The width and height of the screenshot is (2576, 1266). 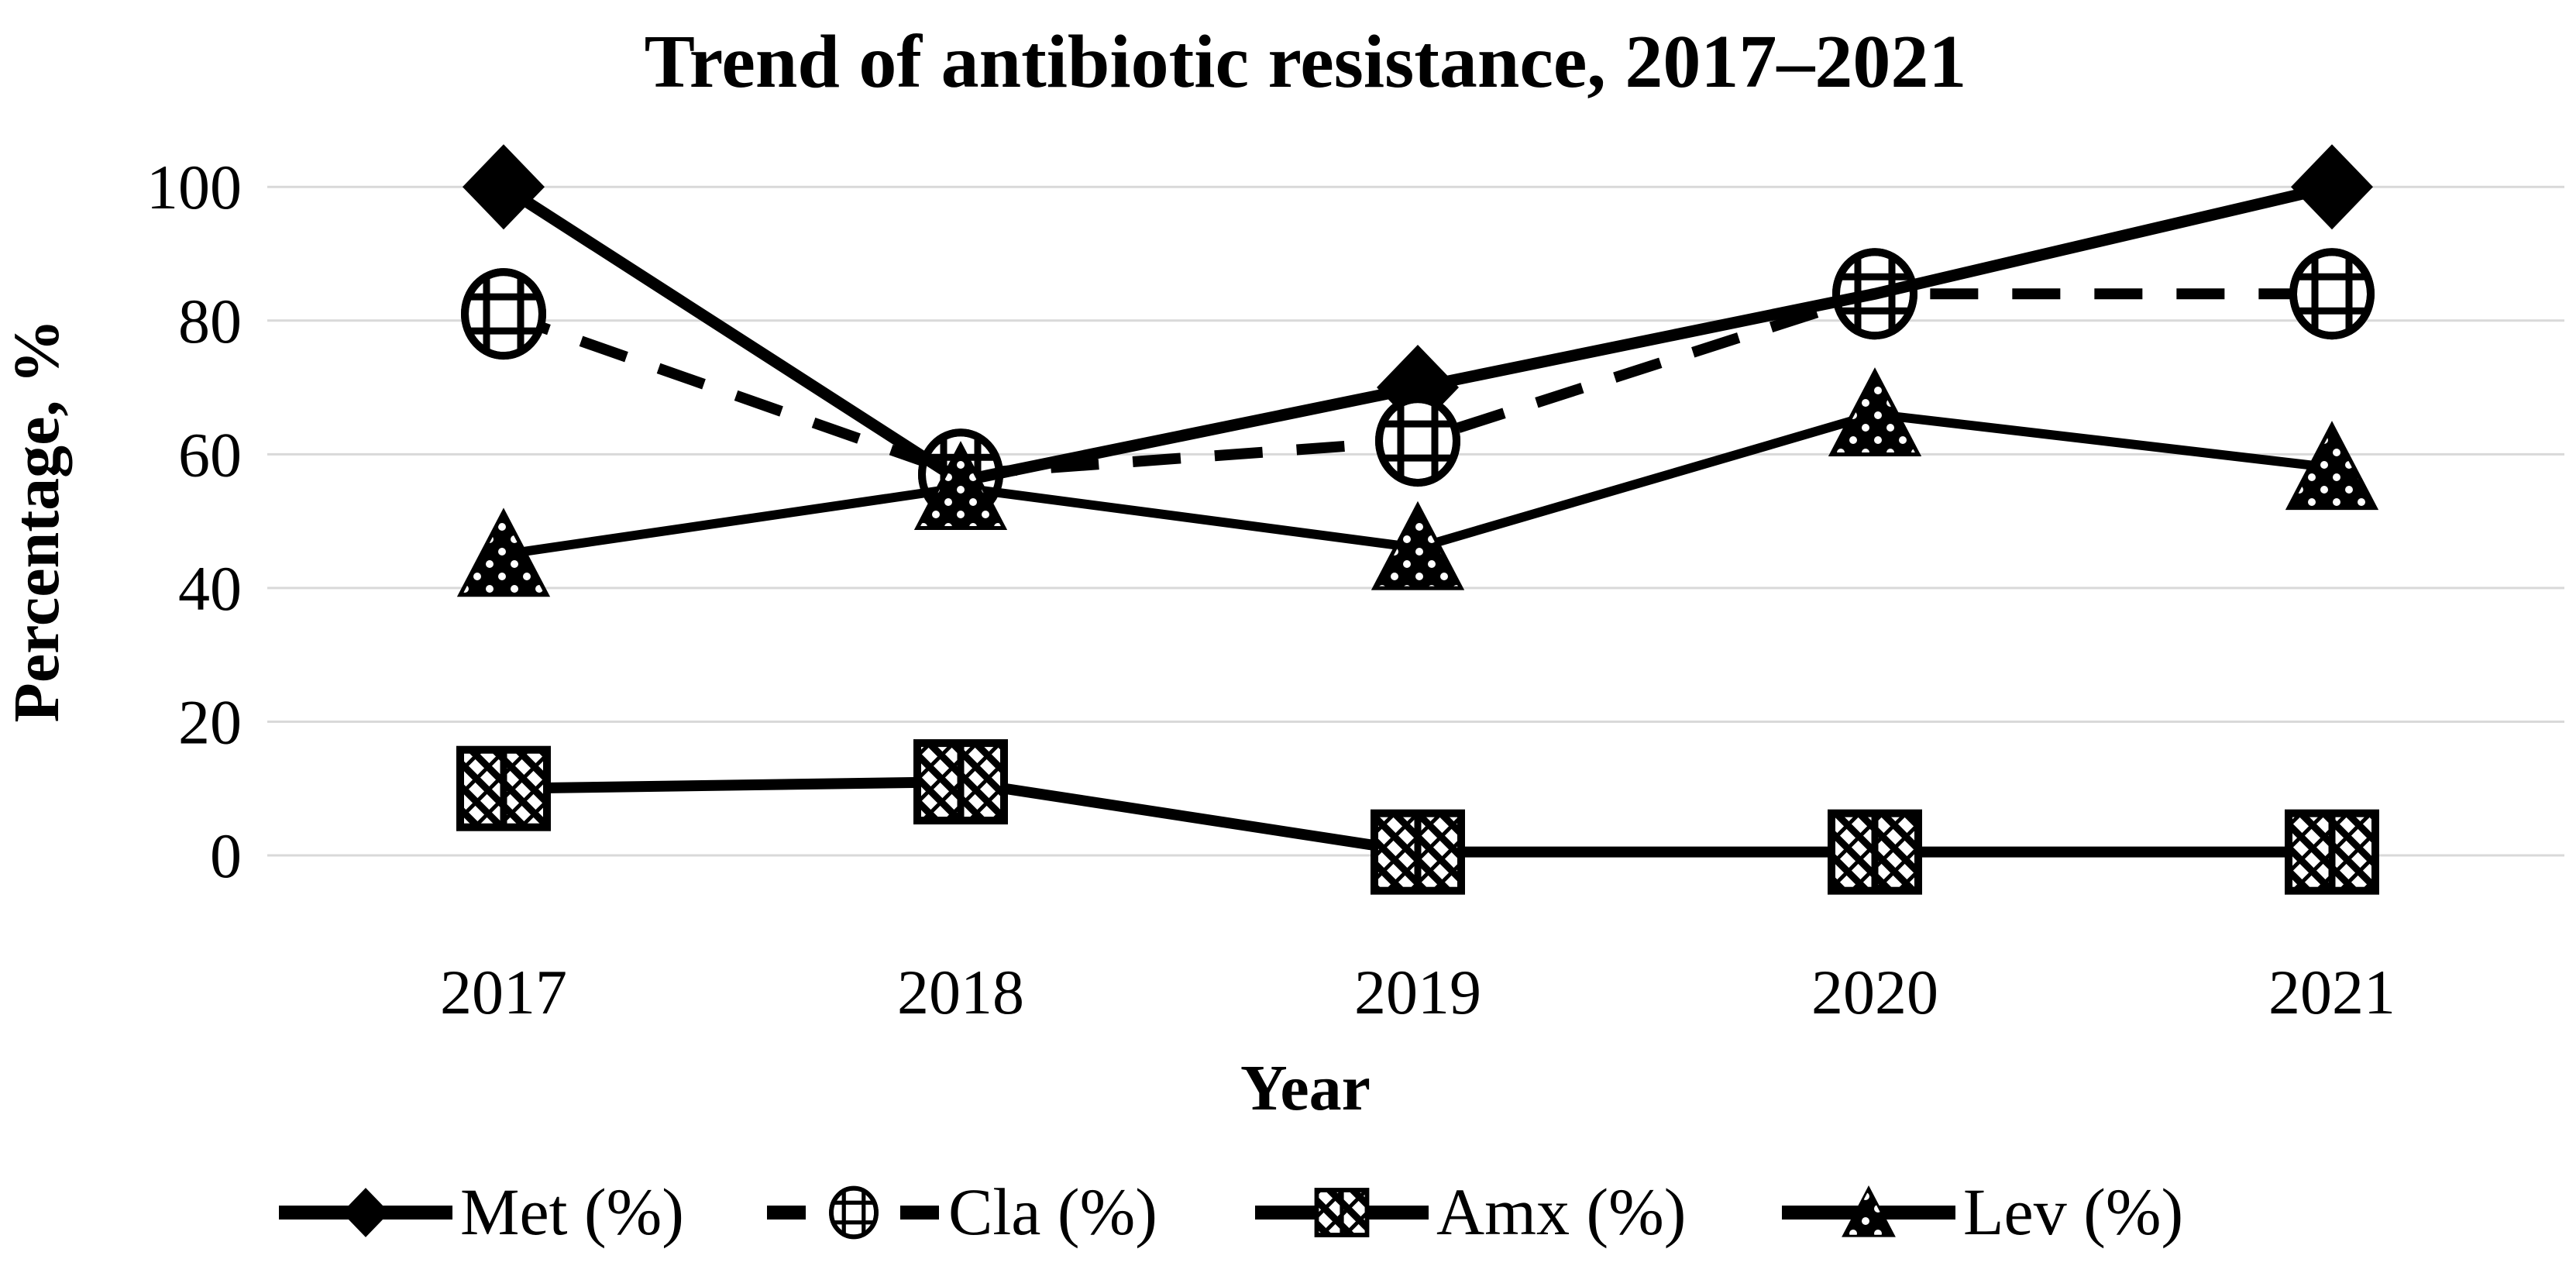 What do you see at coordinates (503, 992) in the screenshot?
I see `x-tick-label: 2017` at bounding box center [503, 992].